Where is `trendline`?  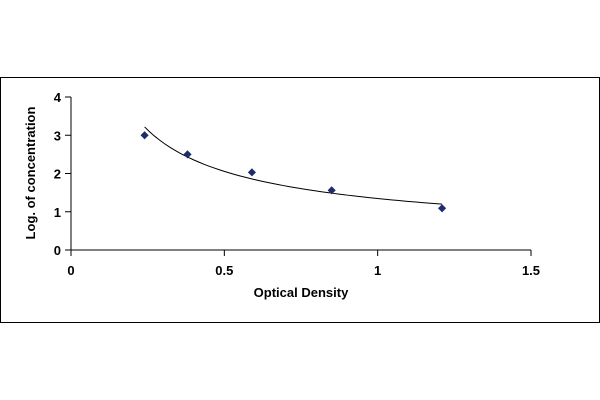 trendline is located at coordinates (293, 165).